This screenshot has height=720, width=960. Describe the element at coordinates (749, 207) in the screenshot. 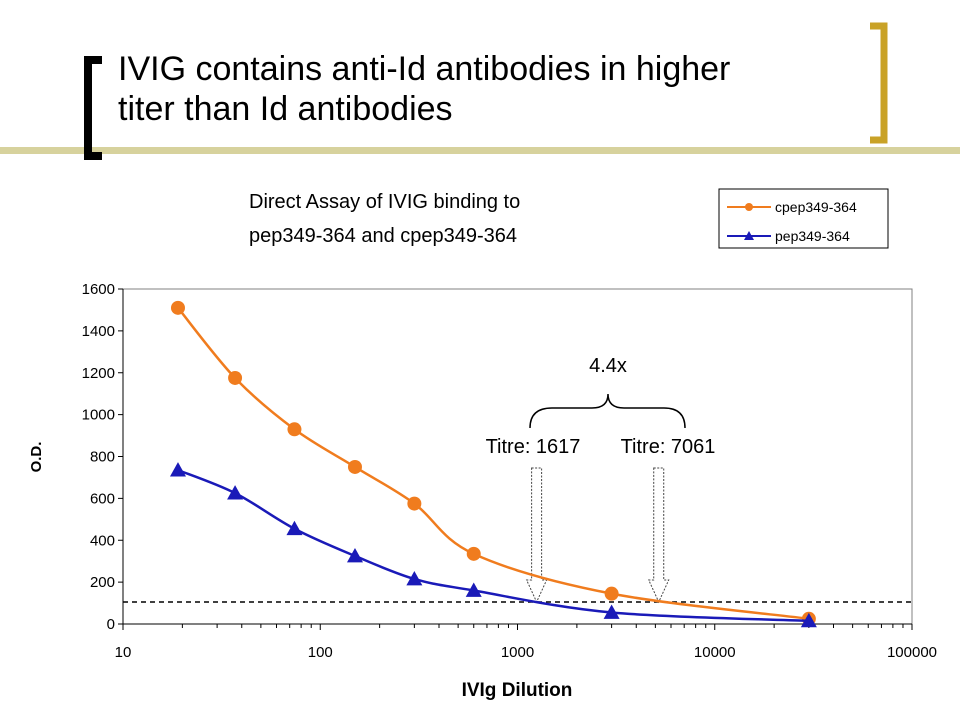

I see `legend-marker-cpep` at that location.